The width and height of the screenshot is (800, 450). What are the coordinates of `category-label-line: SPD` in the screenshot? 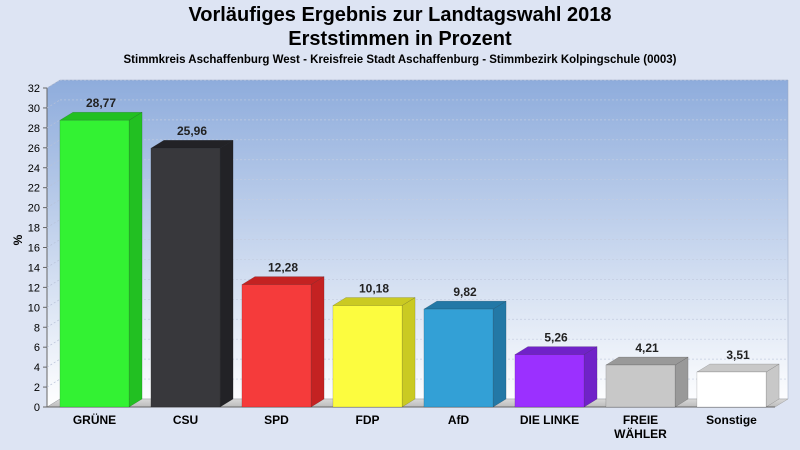 It's located at (276, 420).